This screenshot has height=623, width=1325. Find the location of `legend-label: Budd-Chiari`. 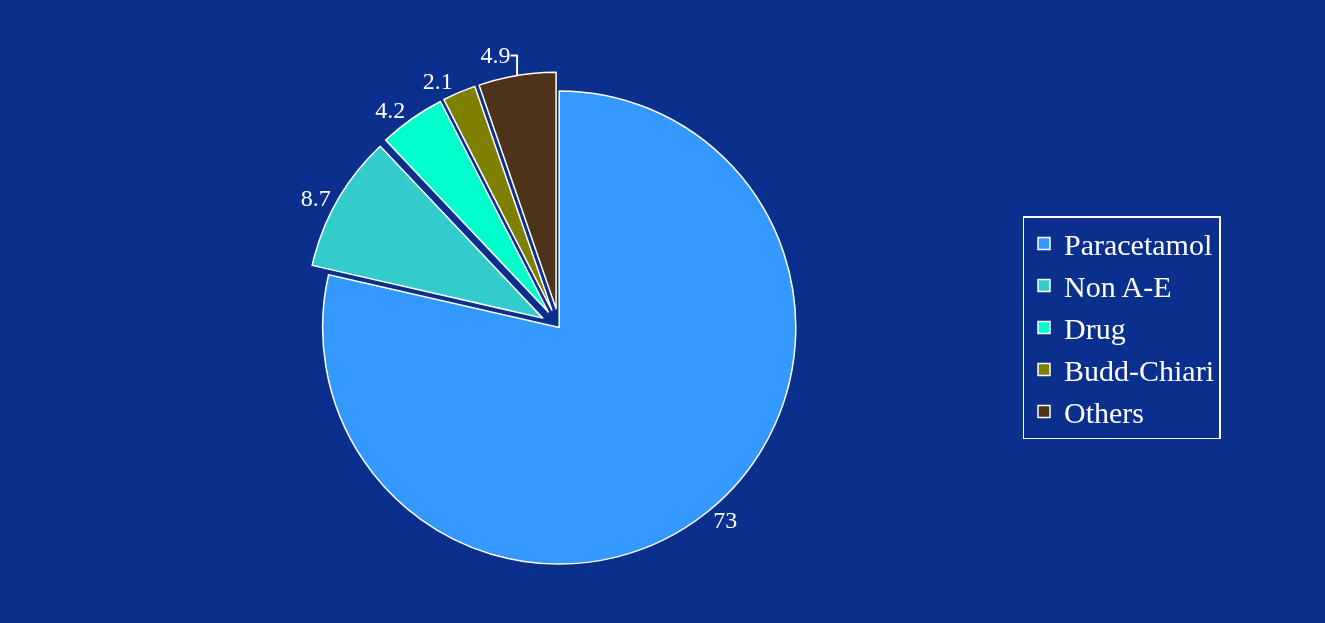

legend-label: Budd-Chiari is located at coordinates (1139, 371).